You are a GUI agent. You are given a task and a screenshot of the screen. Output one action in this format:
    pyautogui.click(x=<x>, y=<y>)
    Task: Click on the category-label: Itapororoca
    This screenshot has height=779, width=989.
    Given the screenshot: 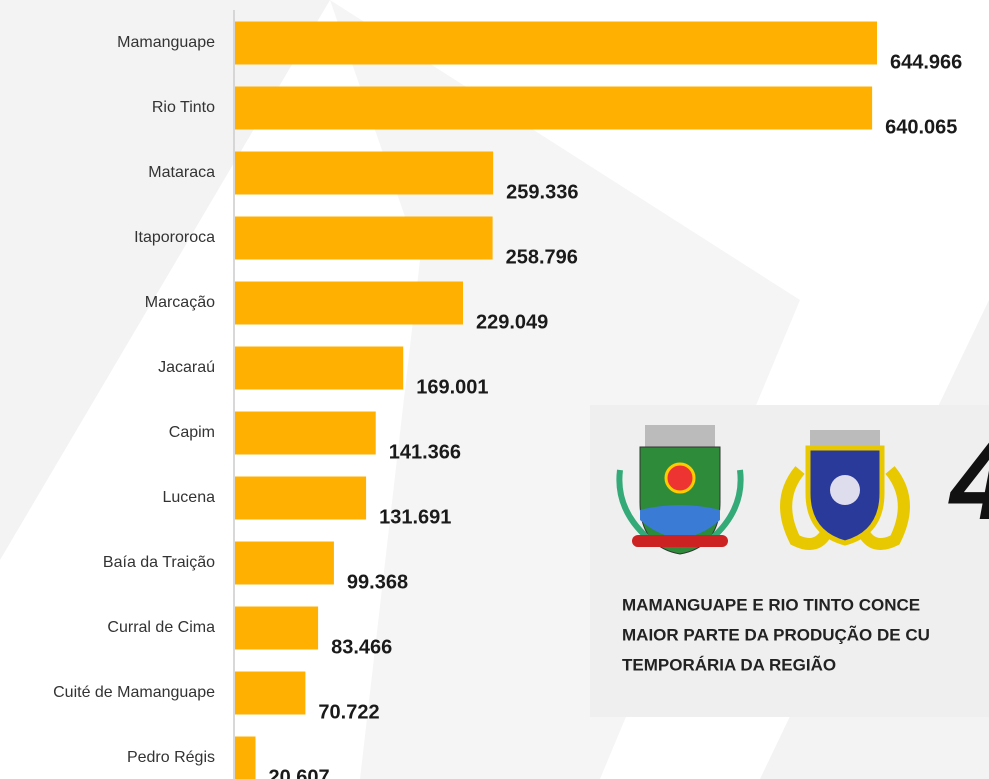 What is the action you would take?
    pyautogui.click(x=174, y=237)
    